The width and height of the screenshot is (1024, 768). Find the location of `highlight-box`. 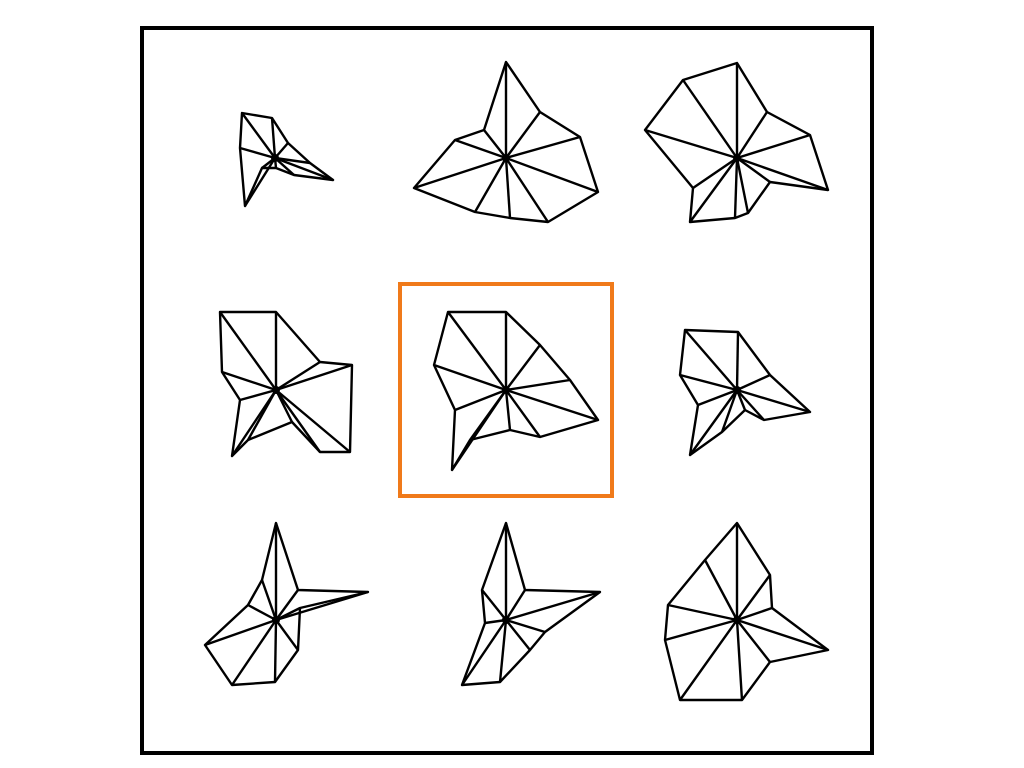

highlight-box is located at coordinates (506, 390).